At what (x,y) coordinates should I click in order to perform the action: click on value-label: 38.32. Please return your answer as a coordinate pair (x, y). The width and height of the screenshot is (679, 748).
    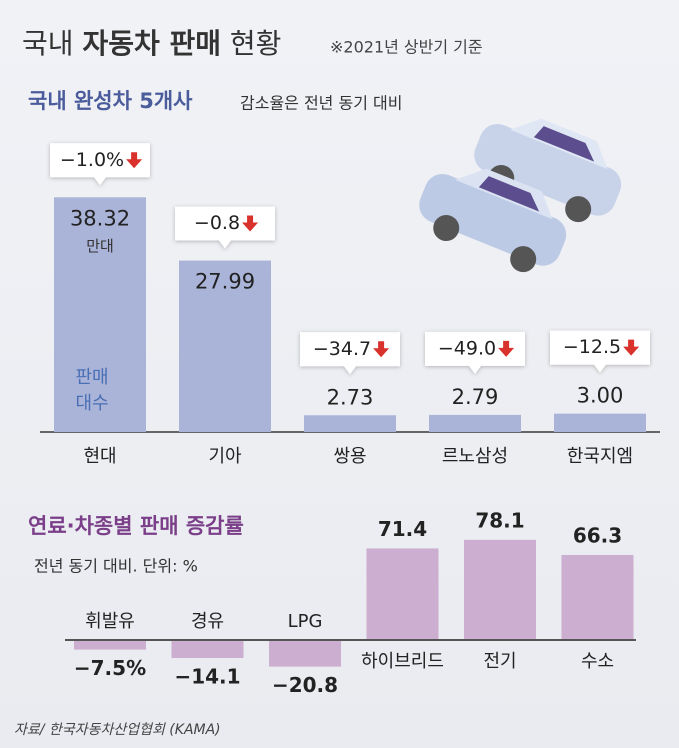
    Looking at the image, I should click on (100, 218).